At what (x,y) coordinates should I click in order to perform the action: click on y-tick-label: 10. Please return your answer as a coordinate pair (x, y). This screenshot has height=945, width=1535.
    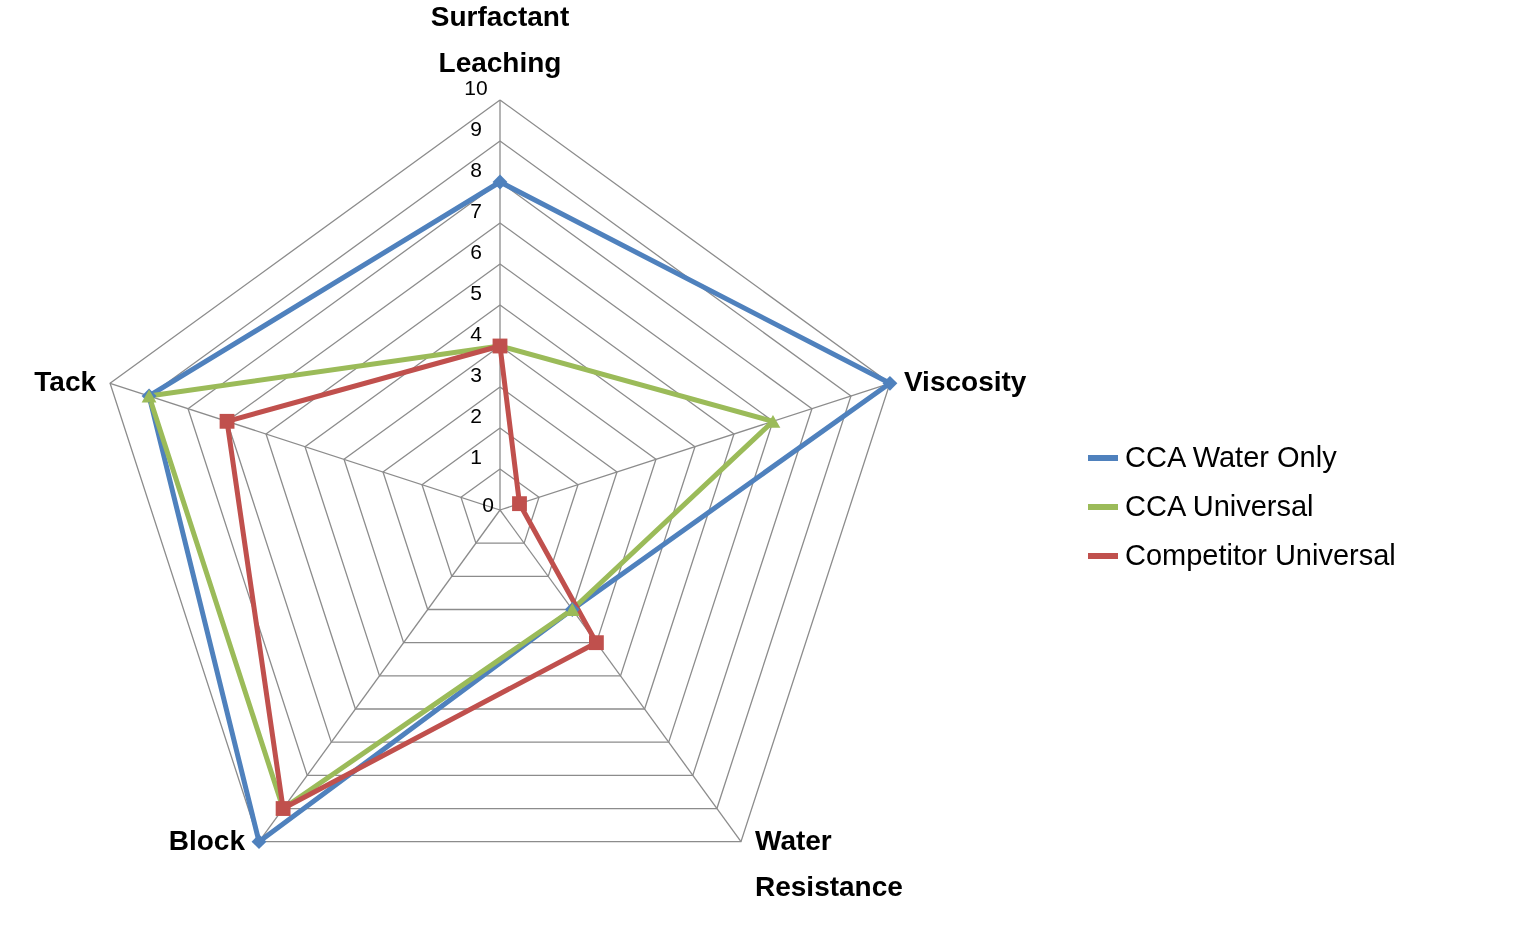
    Looking at the image, I should click on (476, 87).